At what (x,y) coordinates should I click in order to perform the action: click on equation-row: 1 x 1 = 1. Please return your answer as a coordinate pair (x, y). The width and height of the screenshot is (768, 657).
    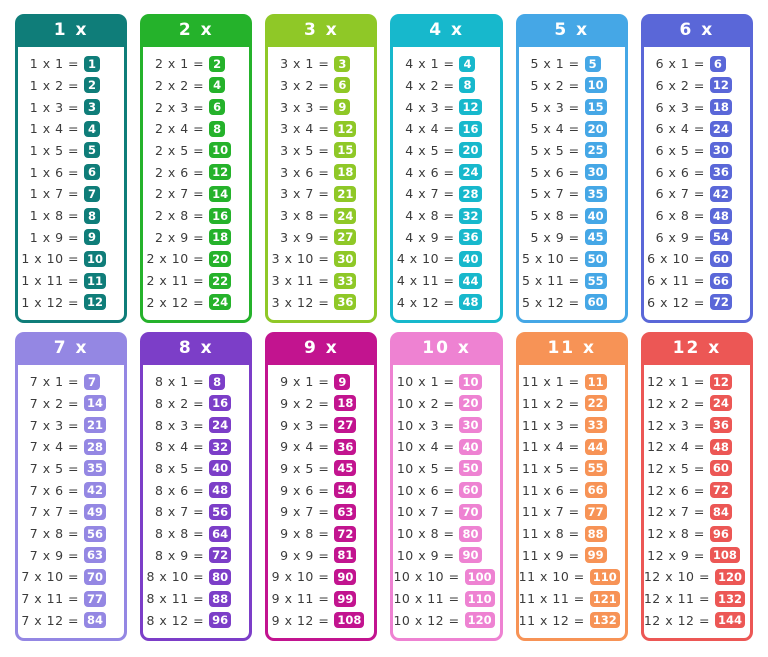
    Looking at the image, I should click on (70, 64).